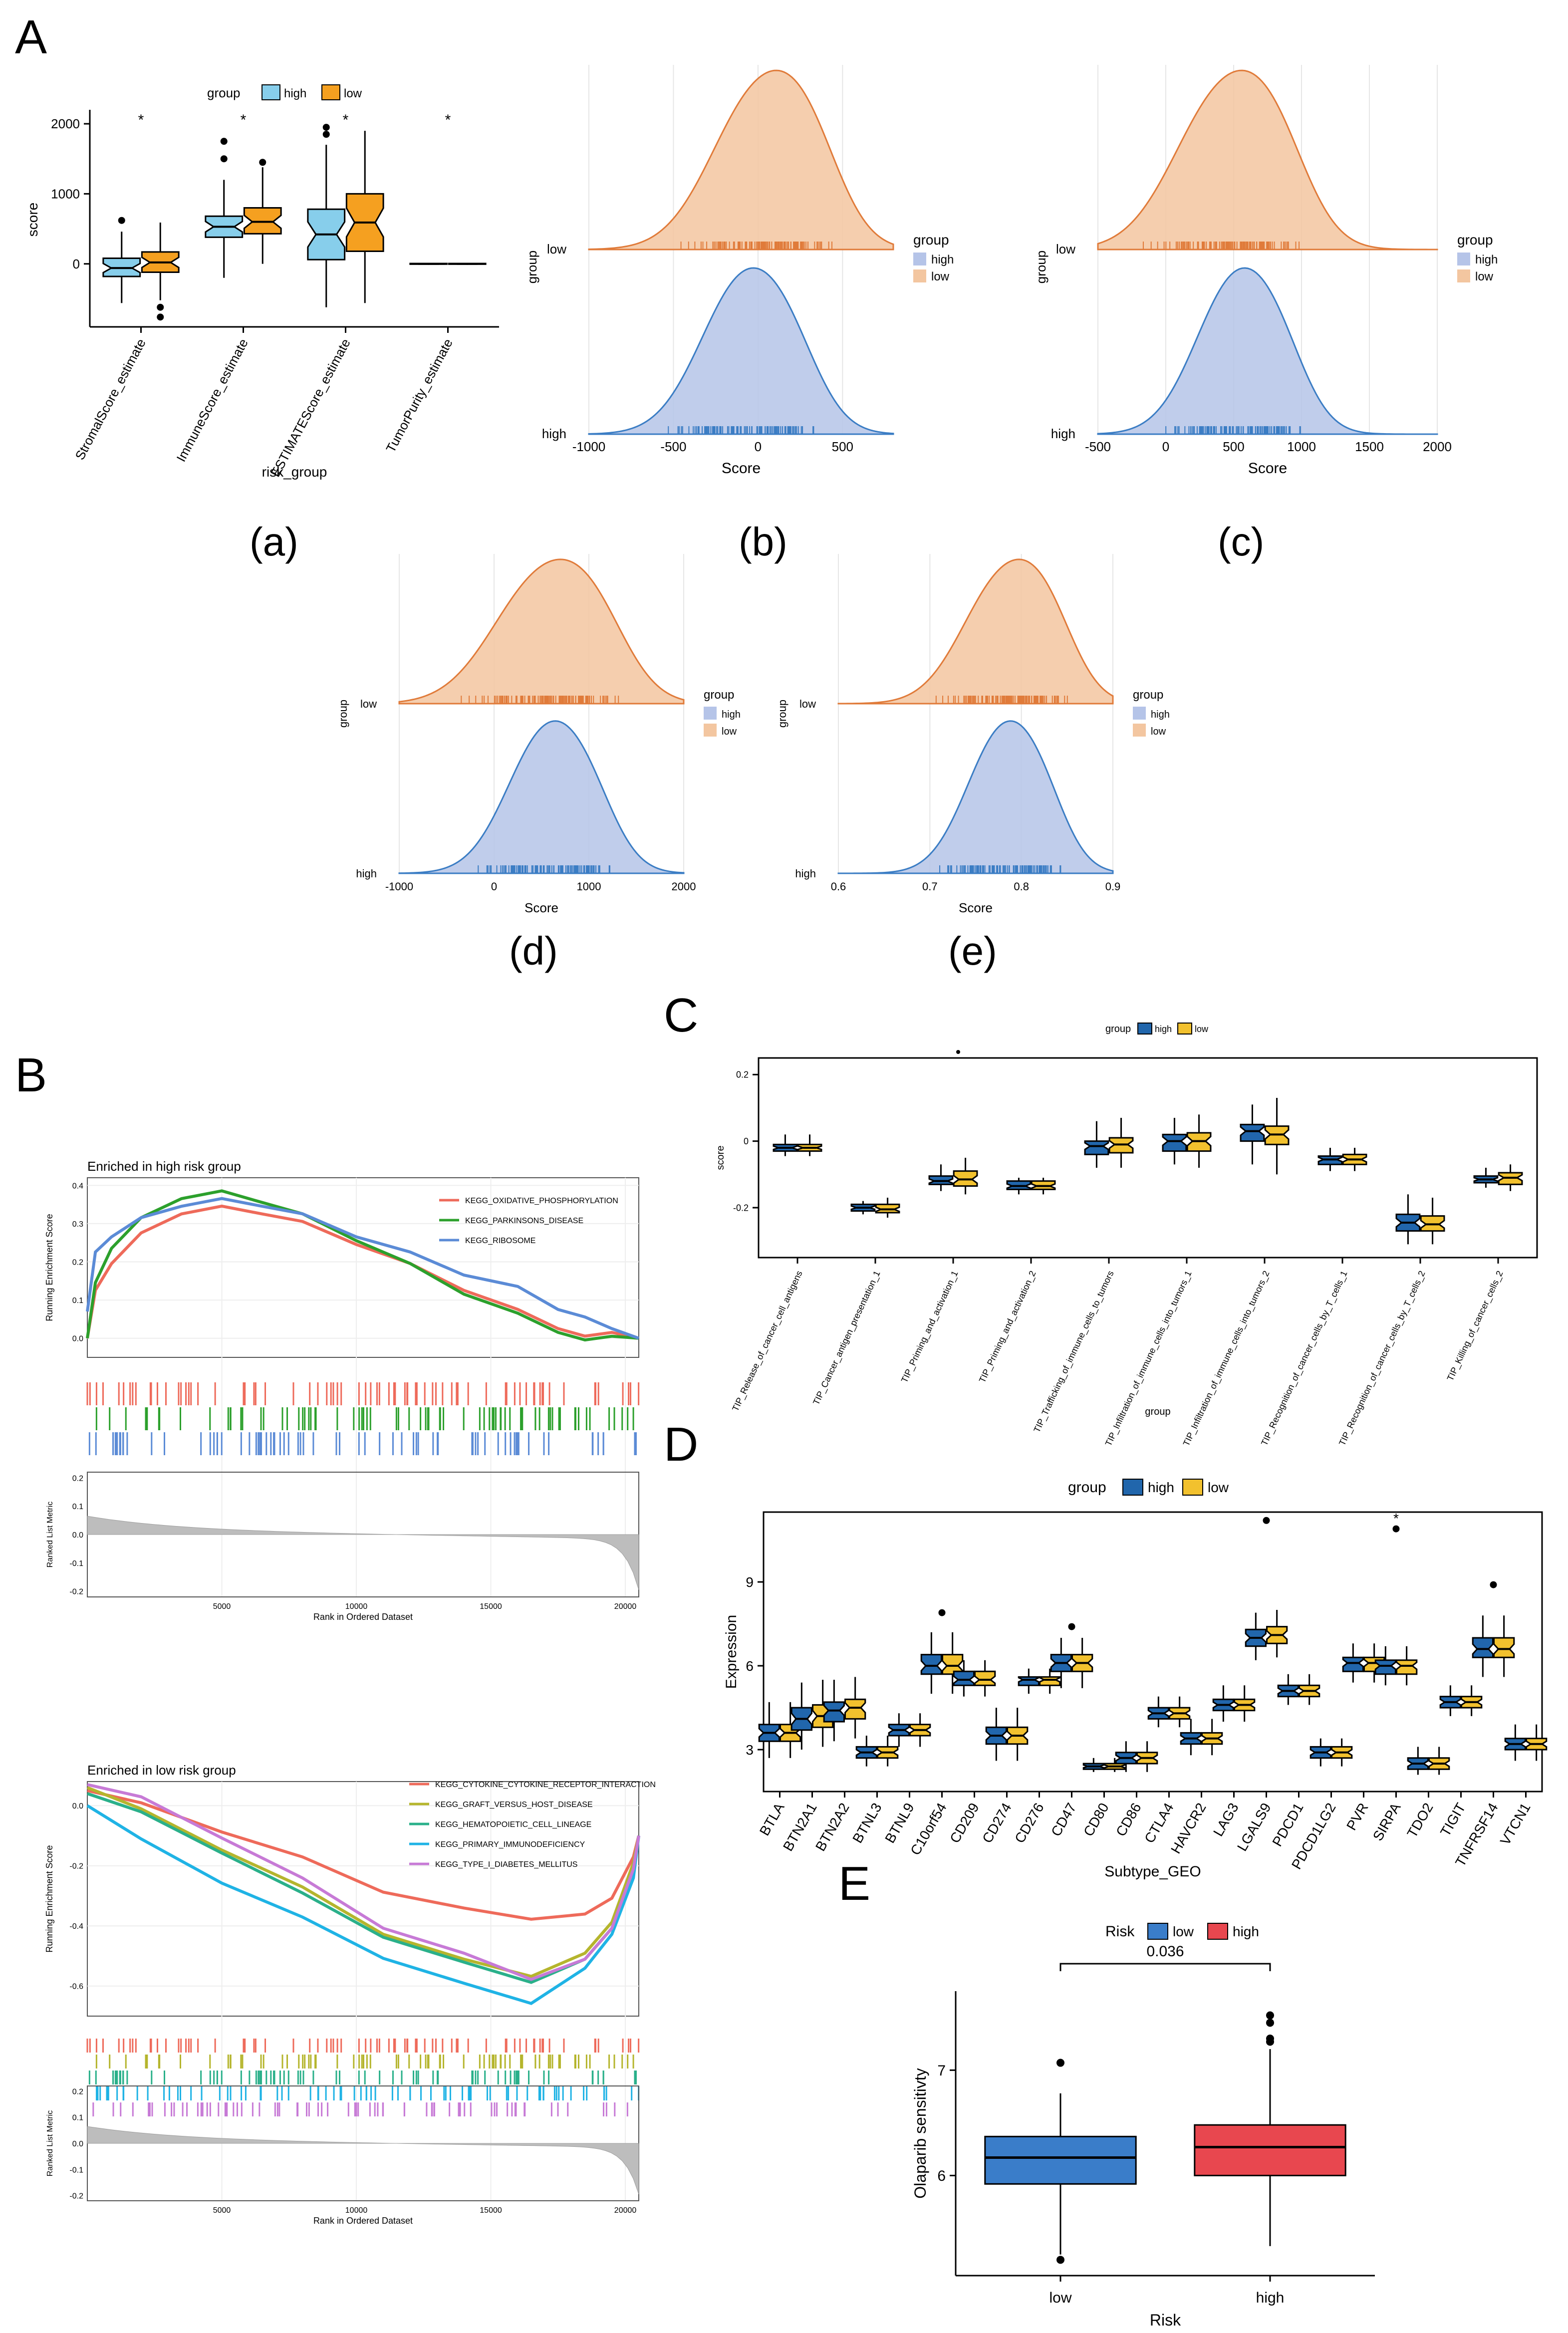 This screenshot has width=1568, height=2333. Describe the element at coordinates (541, 631) in the screenshot. I see `low-density` at that location.